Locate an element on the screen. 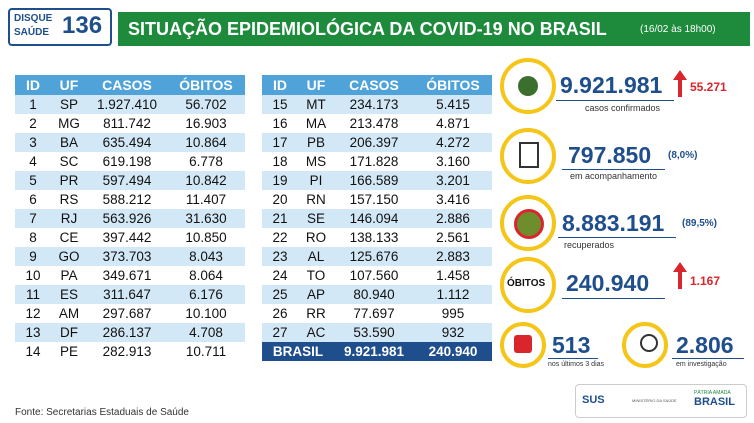 The height and width of the screenshot is (423, 754). monitoring-label: em acompanhamento is located at coordinates (614, 176).